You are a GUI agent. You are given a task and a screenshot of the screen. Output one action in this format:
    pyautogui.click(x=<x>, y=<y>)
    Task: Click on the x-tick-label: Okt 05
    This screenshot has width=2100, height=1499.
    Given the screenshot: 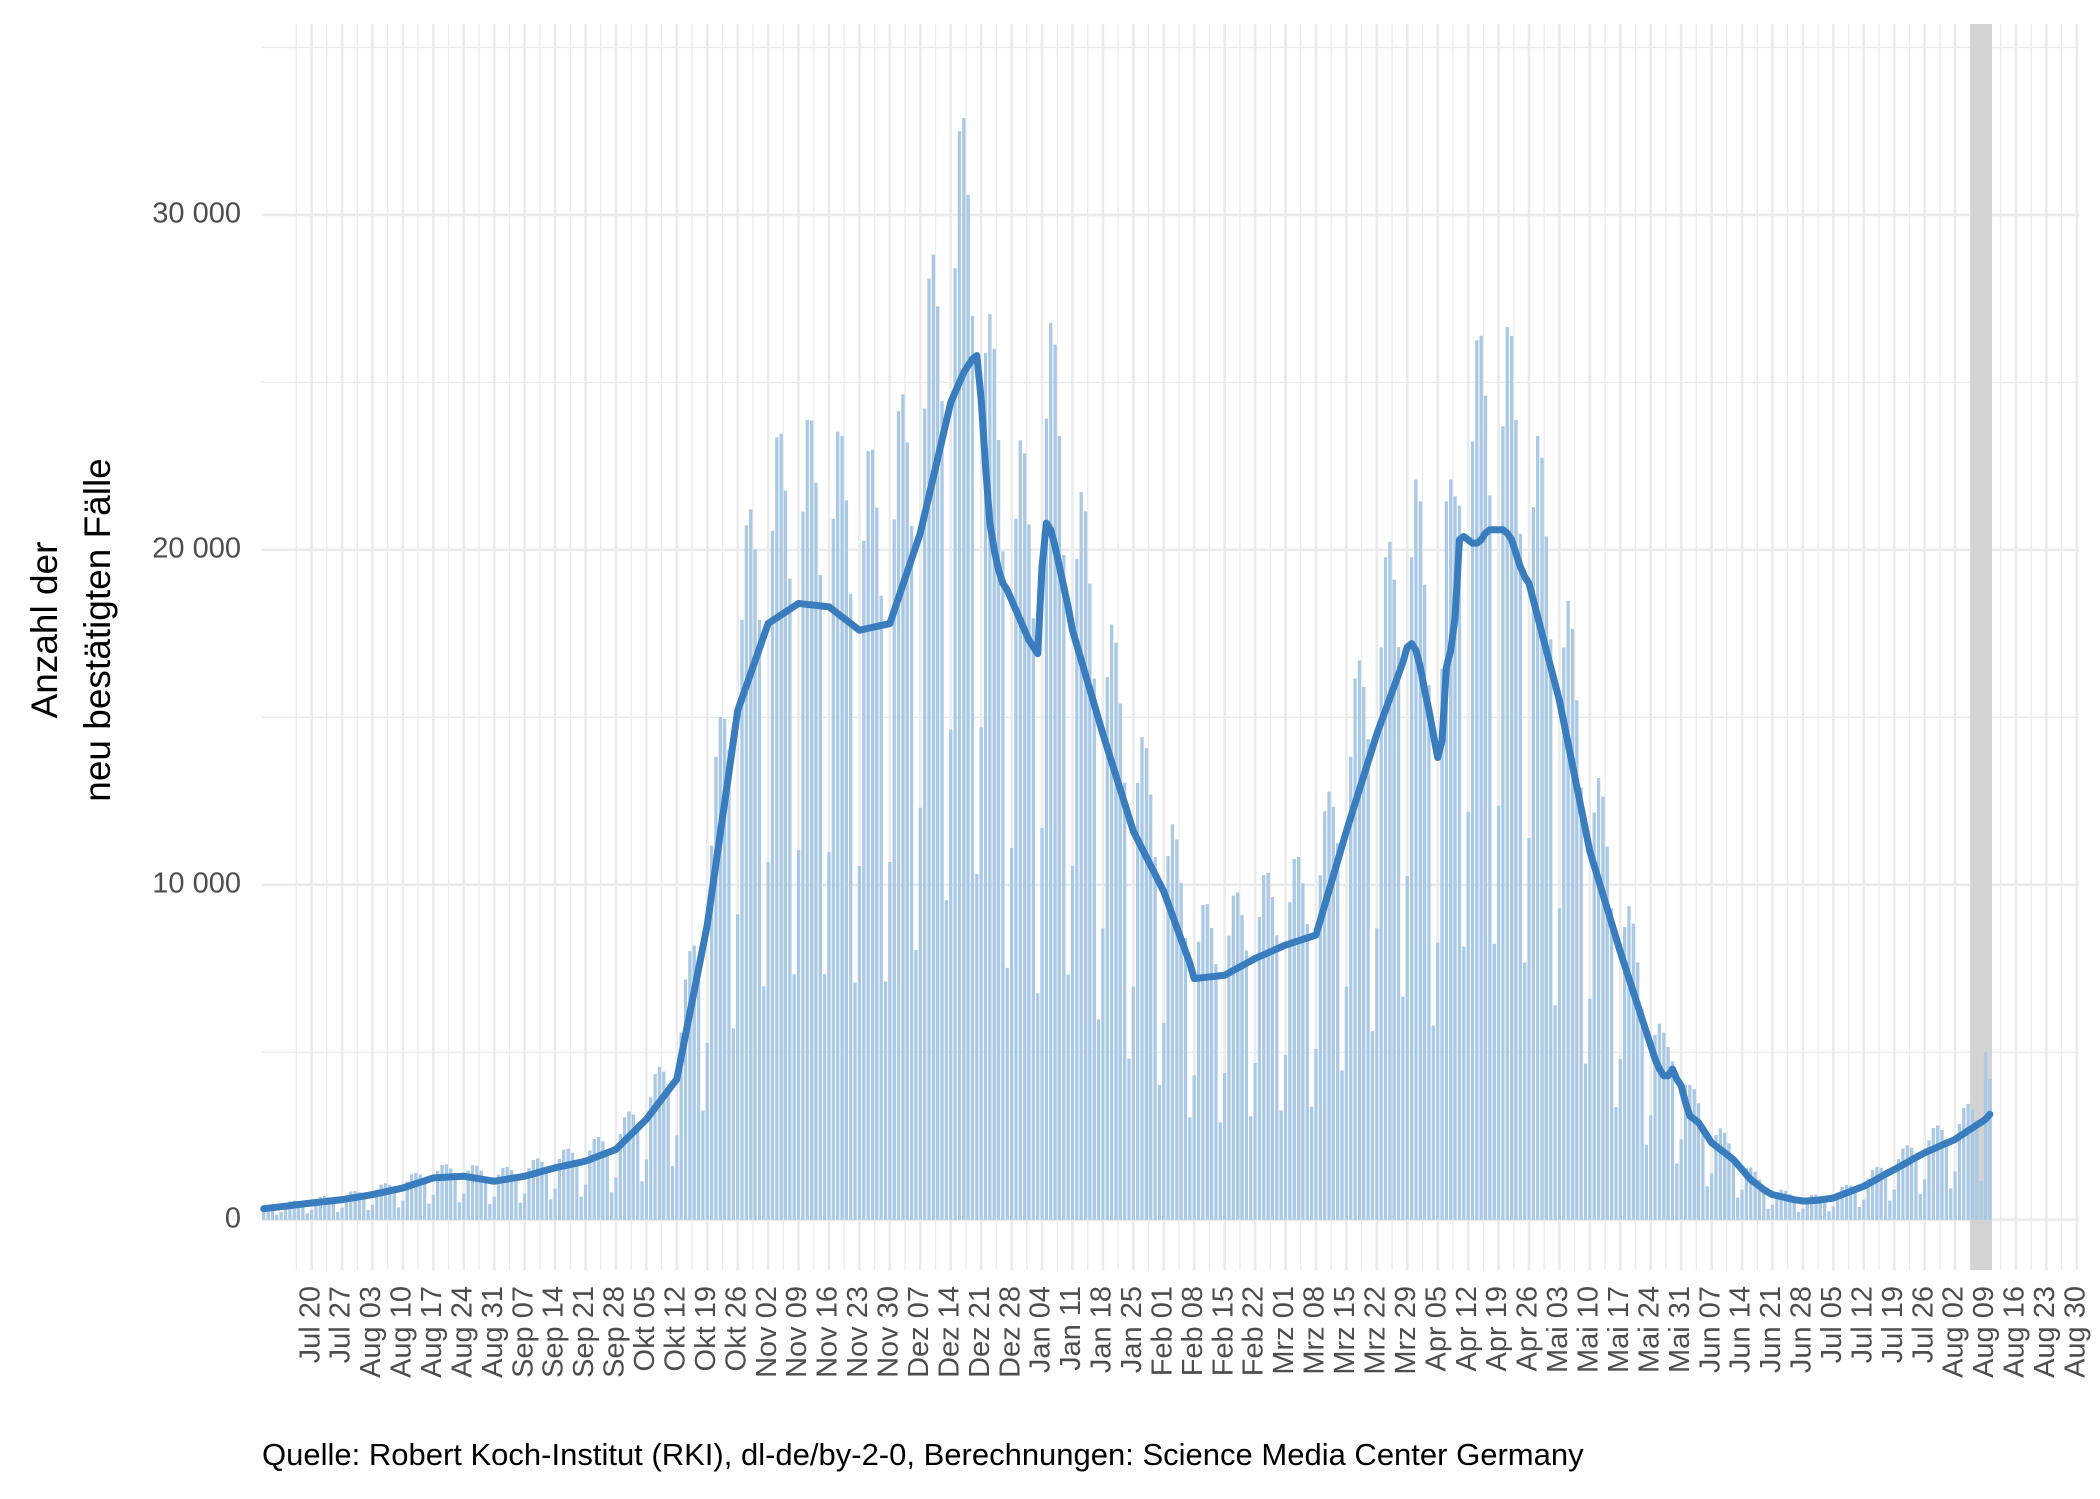 What is the action you would take?
    pyautogui.click(x=645, y=1328)
    